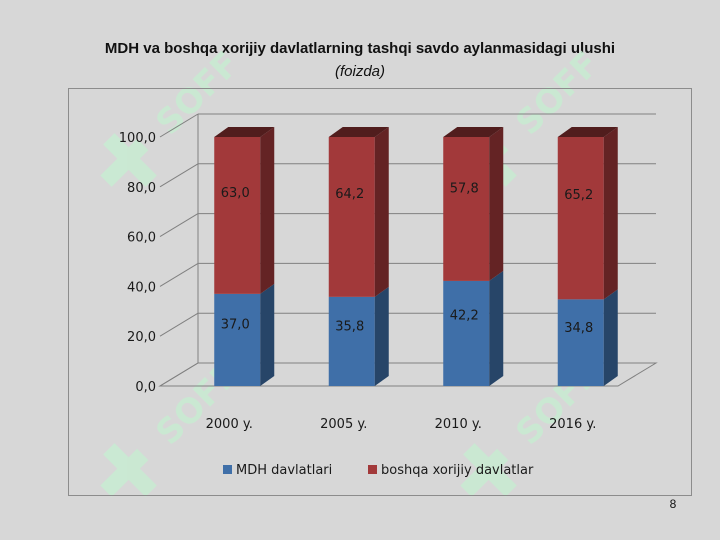 The height and width of the screenshot is (540, 720). Describe the element at coordinates (458, 424) in the screenshot. I see `x-tick-label: 2010 y.` at that location.